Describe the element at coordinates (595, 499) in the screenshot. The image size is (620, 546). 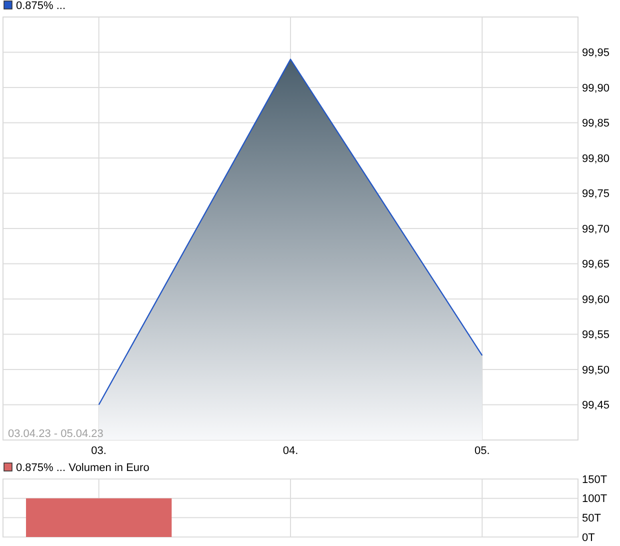
I see `y-tick-label: 100T` at that location.